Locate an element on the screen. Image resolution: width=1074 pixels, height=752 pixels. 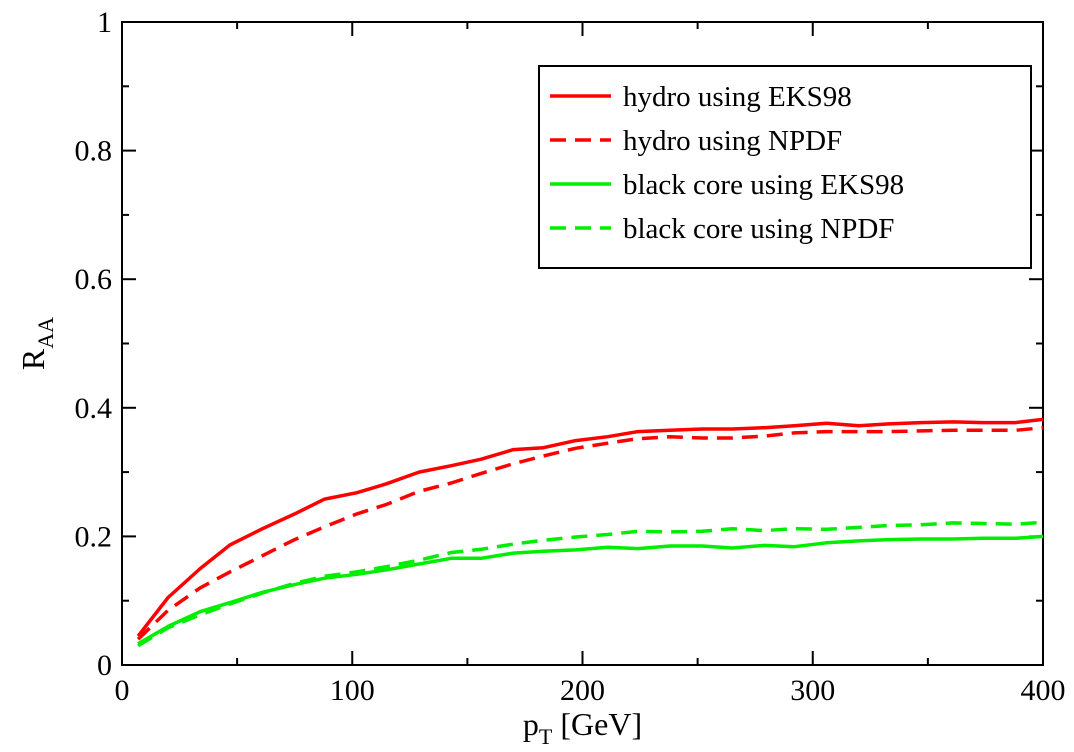
legend-entry-1: hydro using EKS98 is located at coordinates (737, 97).